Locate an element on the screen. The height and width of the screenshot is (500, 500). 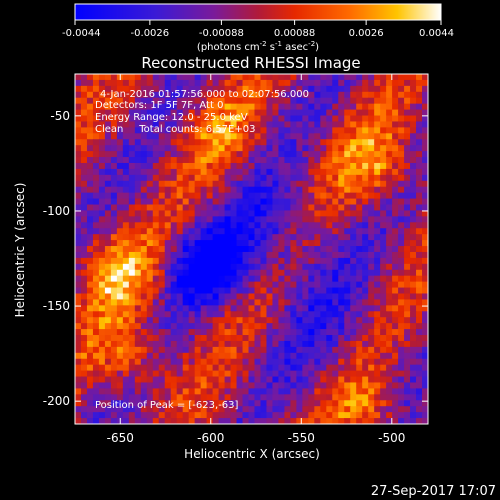
footer-timestamp: 27-Sep-2017 17:07 is located at coordinates (433, 491).